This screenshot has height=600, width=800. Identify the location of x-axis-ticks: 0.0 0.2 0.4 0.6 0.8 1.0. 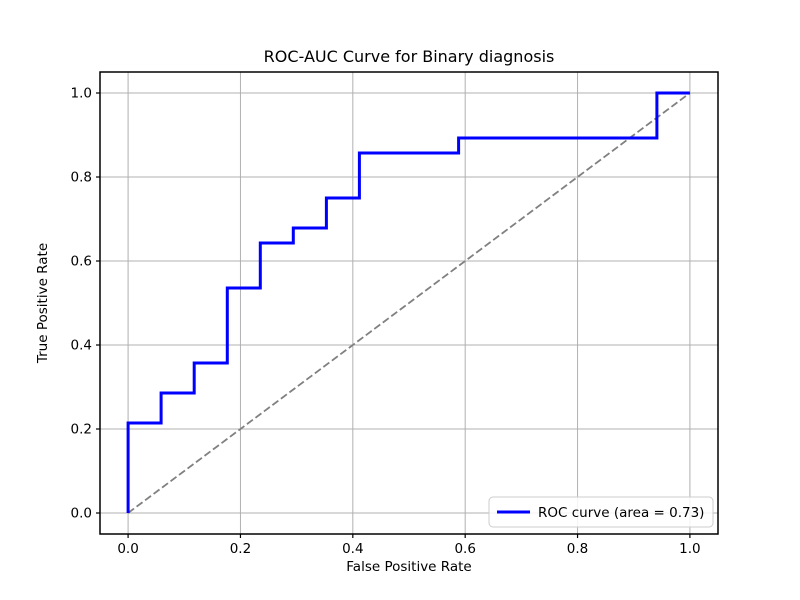
(409, 545).